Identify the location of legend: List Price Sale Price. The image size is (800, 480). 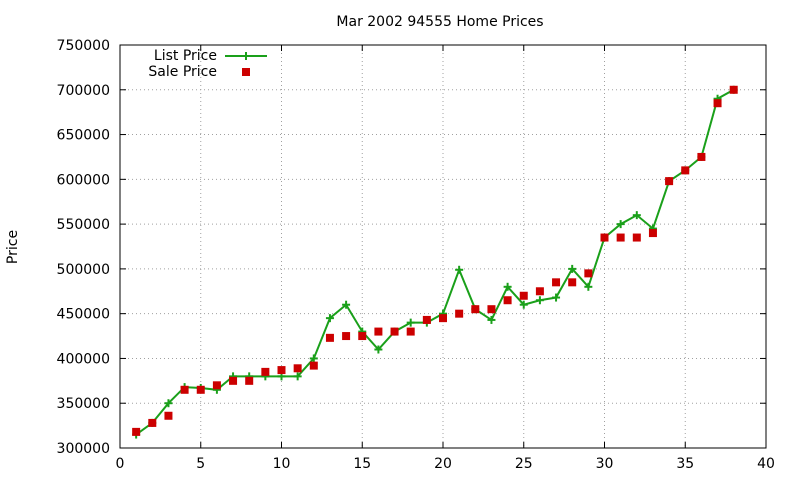
(207, 64).